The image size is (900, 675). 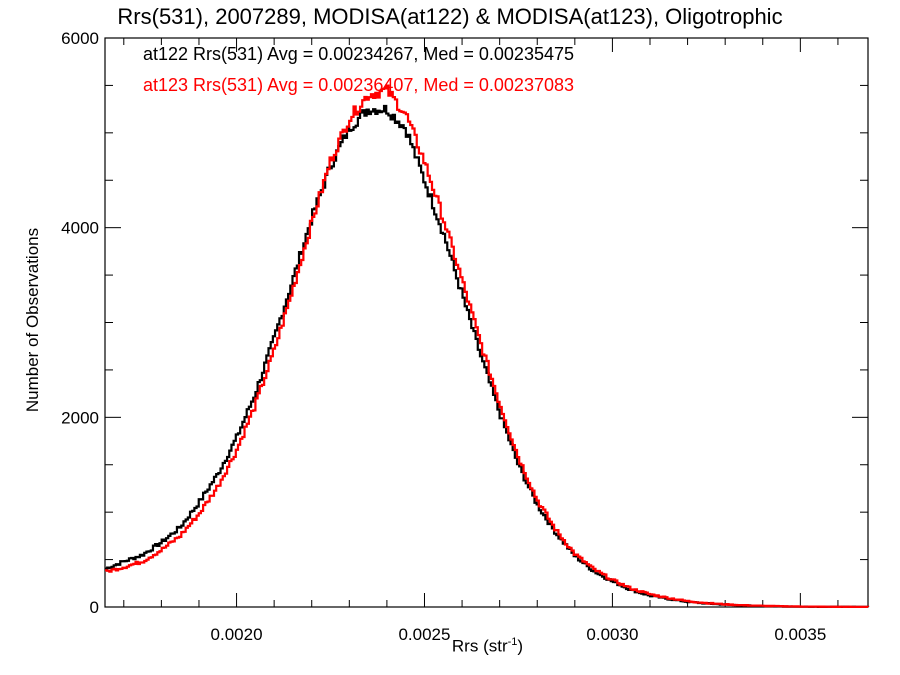 What do you see at coordinates (512, 642) in the screenshot?
I see `x-axis-label-exponent: -1` at bounding box center [512, 642].